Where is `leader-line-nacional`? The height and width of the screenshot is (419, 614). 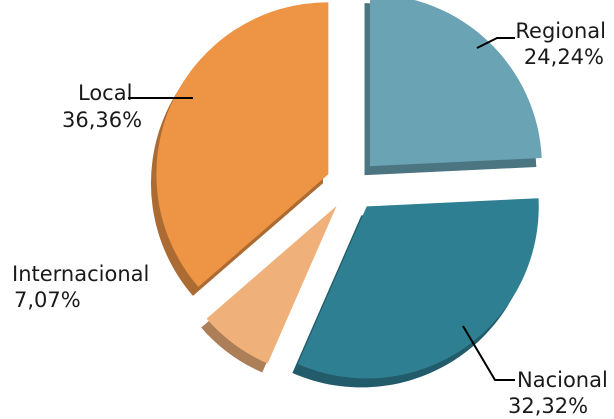
leader-line-nacional is located at coordinates (488, 353).